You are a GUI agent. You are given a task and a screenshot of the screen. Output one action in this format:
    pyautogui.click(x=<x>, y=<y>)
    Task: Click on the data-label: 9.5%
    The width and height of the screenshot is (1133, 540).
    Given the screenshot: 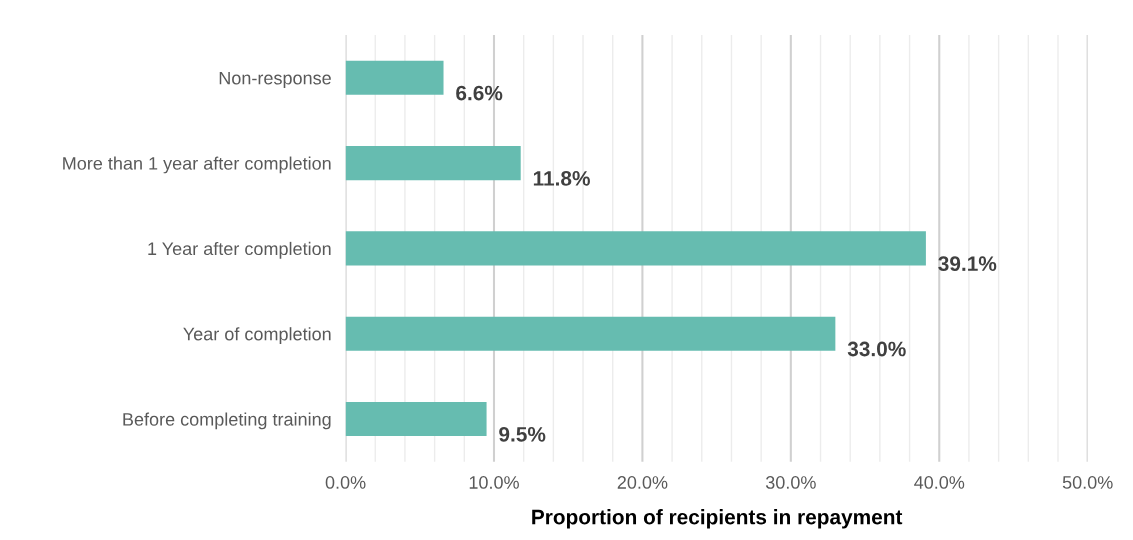 What is the action you would take?
    pyautogui.click(x=522, y=434)
    